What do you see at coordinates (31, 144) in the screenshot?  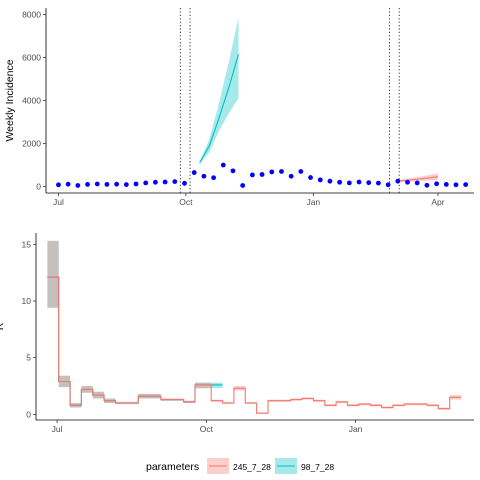 I see `y-tick-label: 2000` at bounding box center [31, 144].